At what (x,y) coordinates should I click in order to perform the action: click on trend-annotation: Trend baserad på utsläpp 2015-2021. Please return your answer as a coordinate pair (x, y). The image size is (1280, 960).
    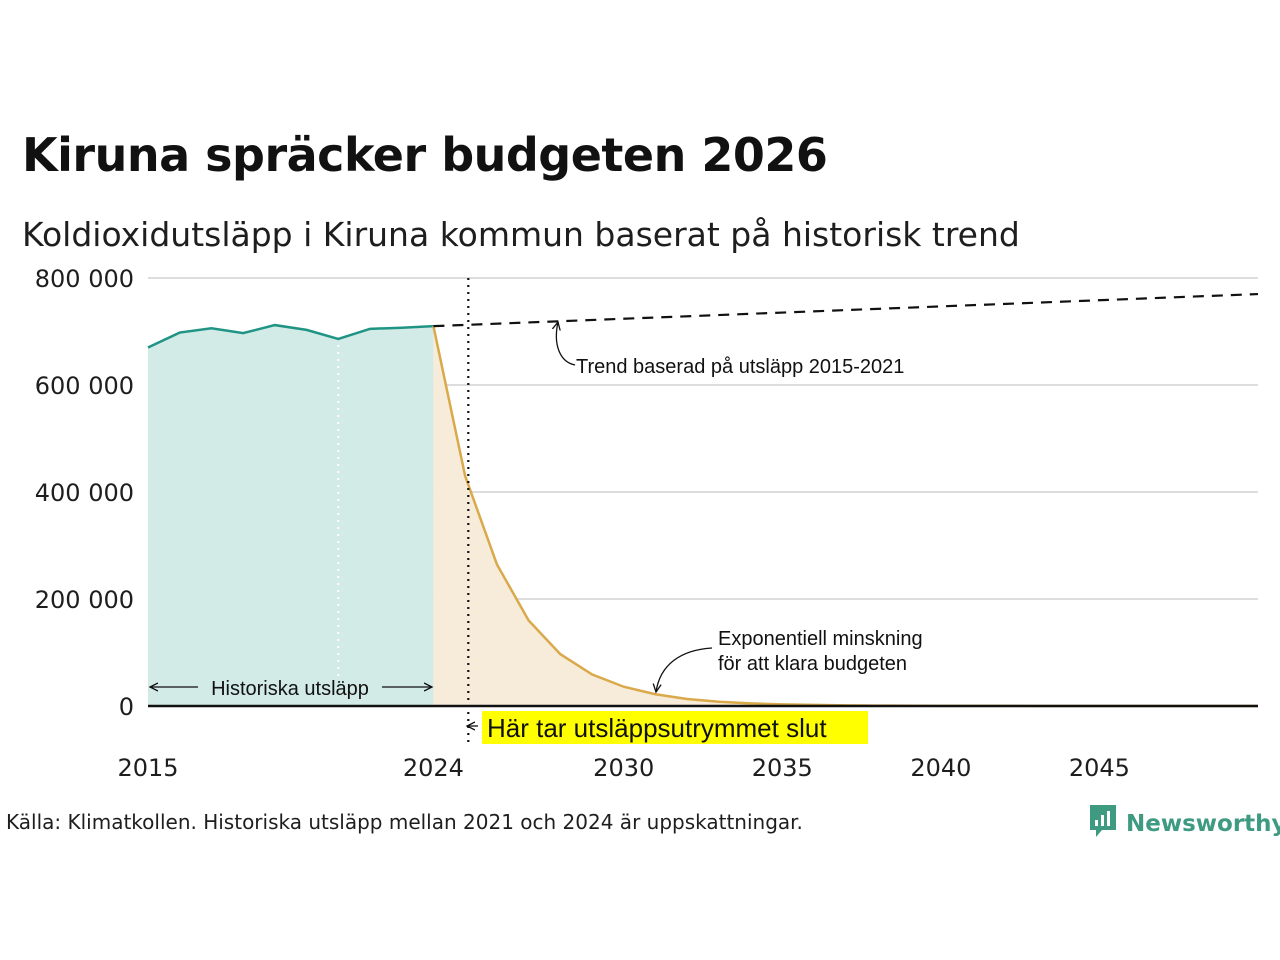
    Looking at the image, I should click on (740, 367).